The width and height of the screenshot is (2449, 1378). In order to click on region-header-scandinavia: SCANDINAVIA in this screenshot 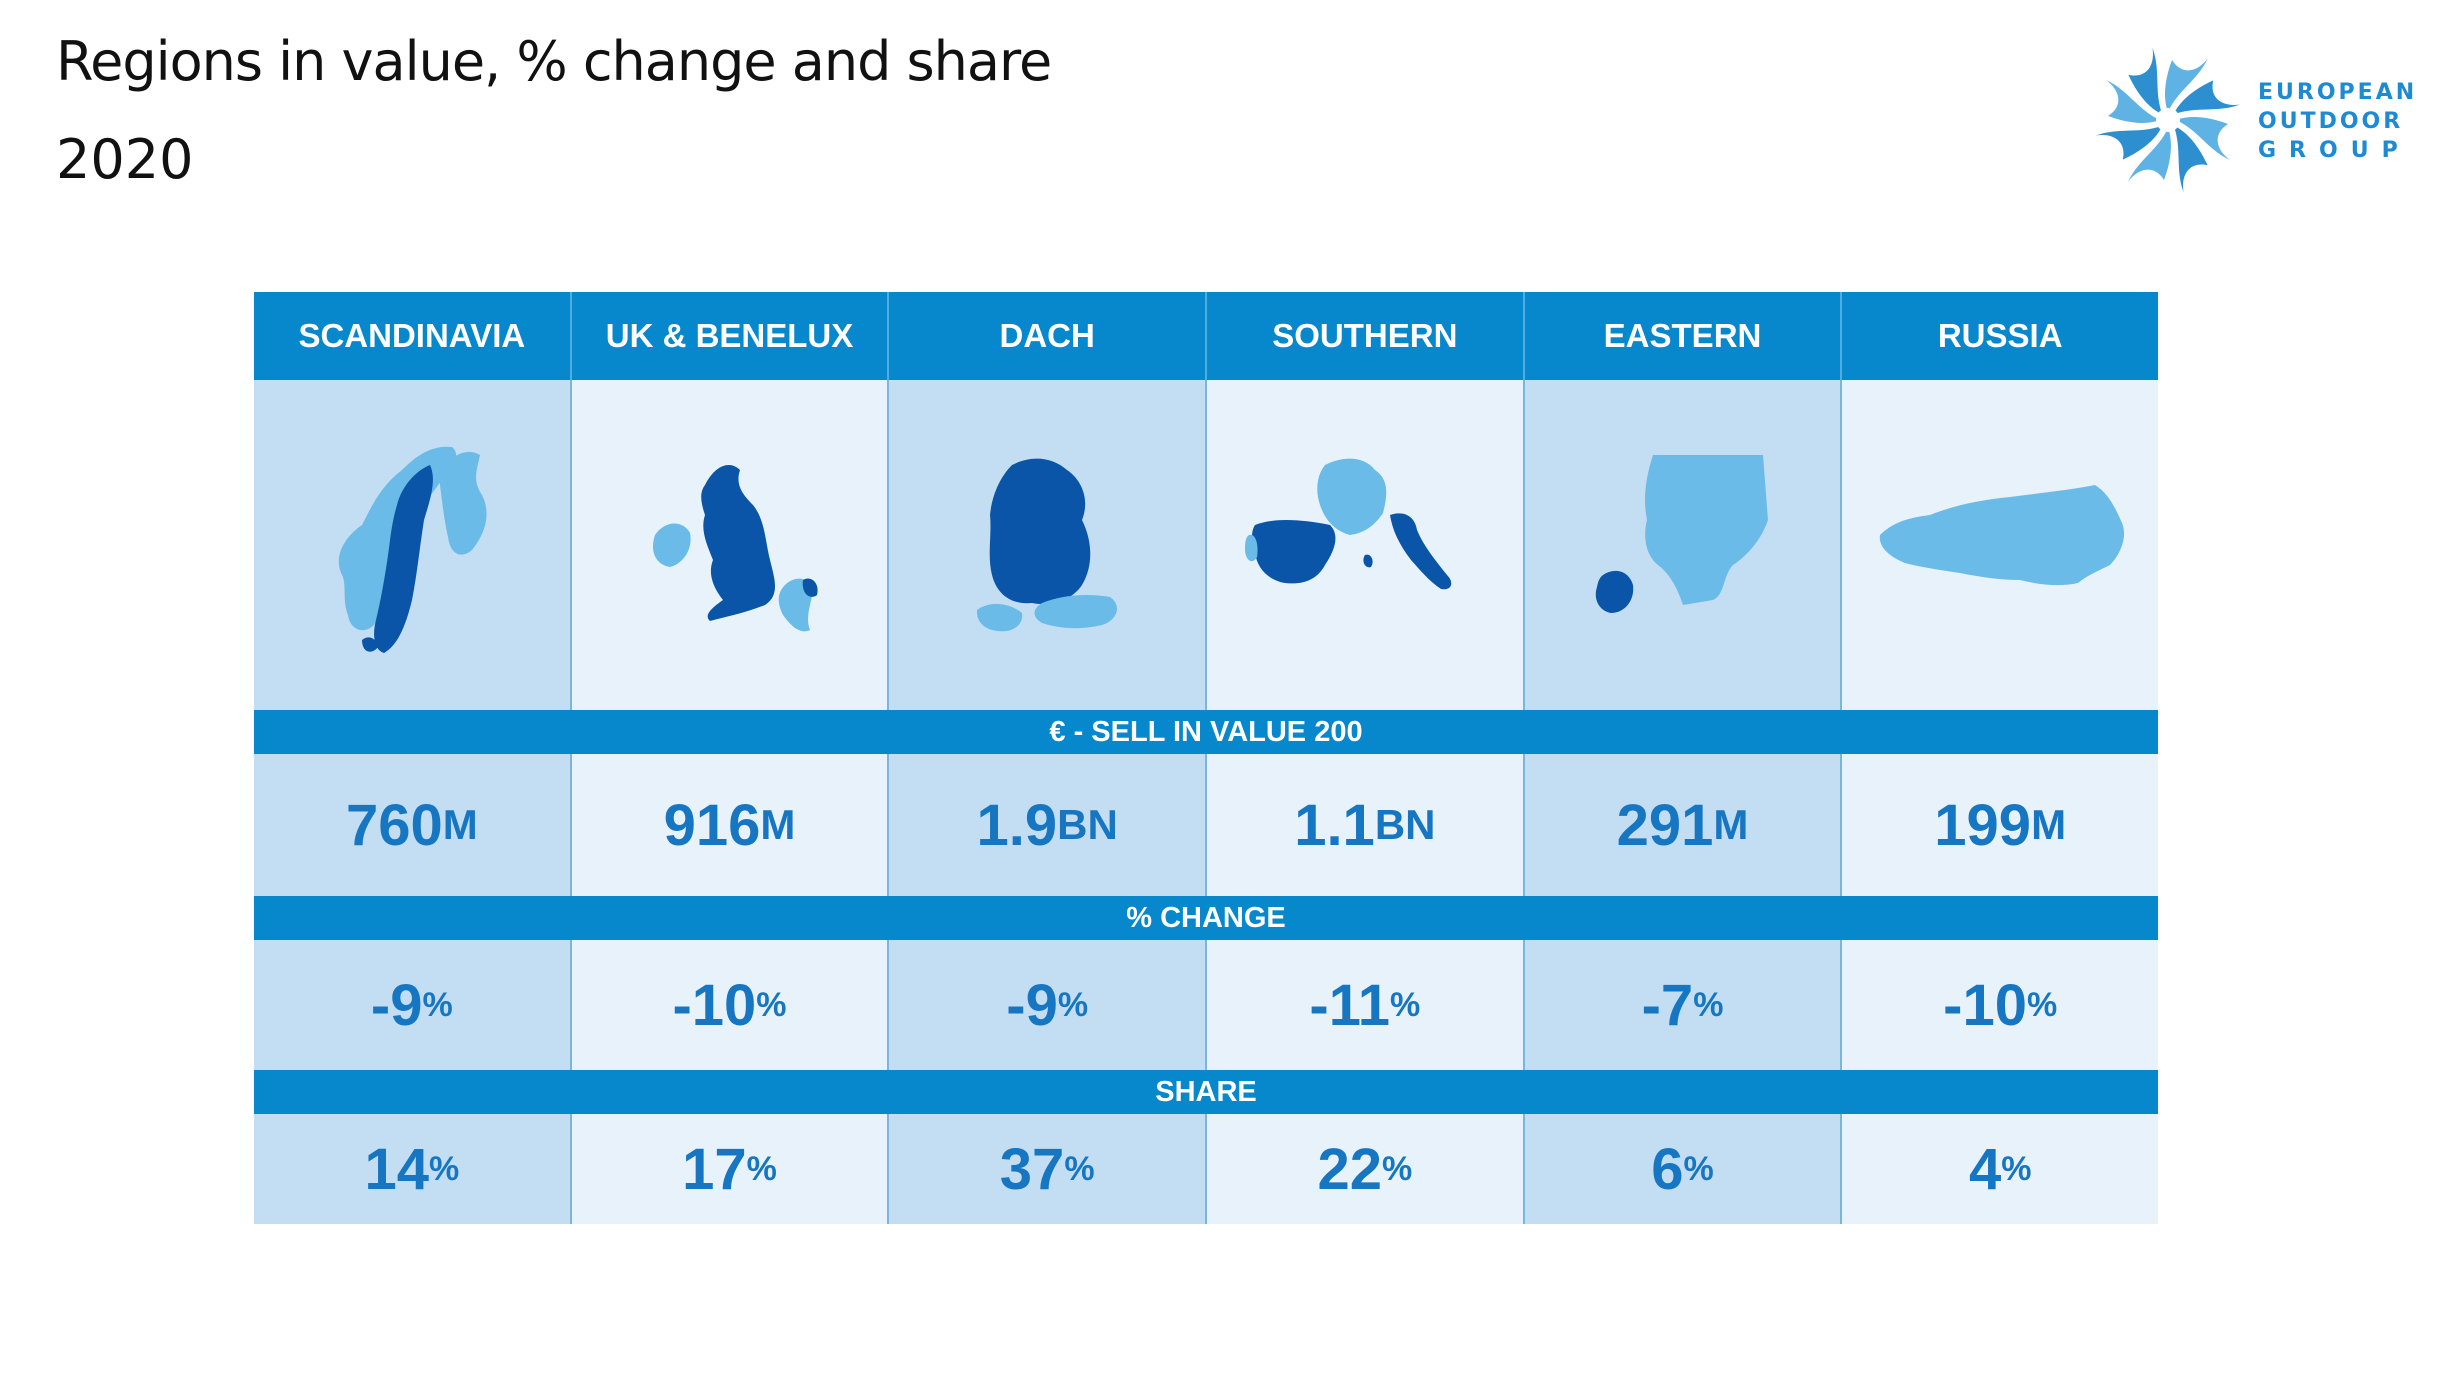, I will do `click(413, 336)`.